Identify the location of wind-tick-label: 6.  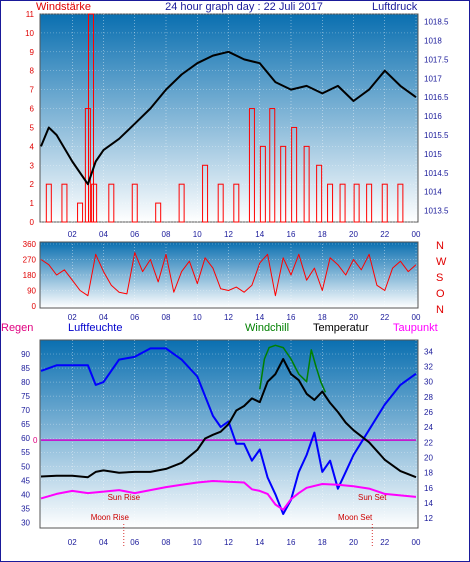
(32, 109).